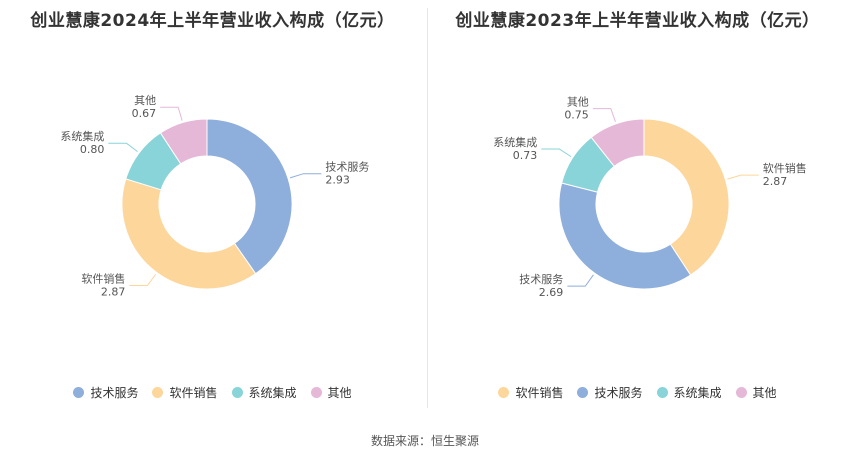  What do you see at coordinates (212, 21) in the screenshot?
I see `chart-title: 创业慧康2024年上半年营业收入构成（亿元）` at bounding box center [212, 21].